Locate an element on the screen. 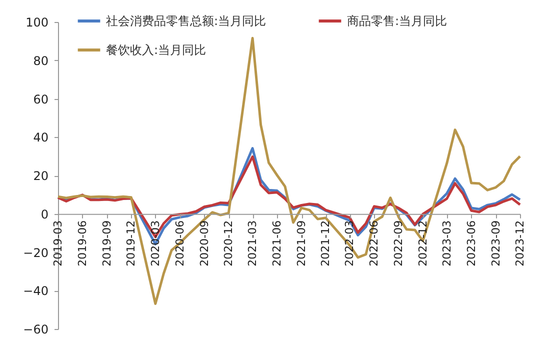 This screenshot has width=550, height=343. x-tick-label: 2021-12 is located at coordinates (325, 243).